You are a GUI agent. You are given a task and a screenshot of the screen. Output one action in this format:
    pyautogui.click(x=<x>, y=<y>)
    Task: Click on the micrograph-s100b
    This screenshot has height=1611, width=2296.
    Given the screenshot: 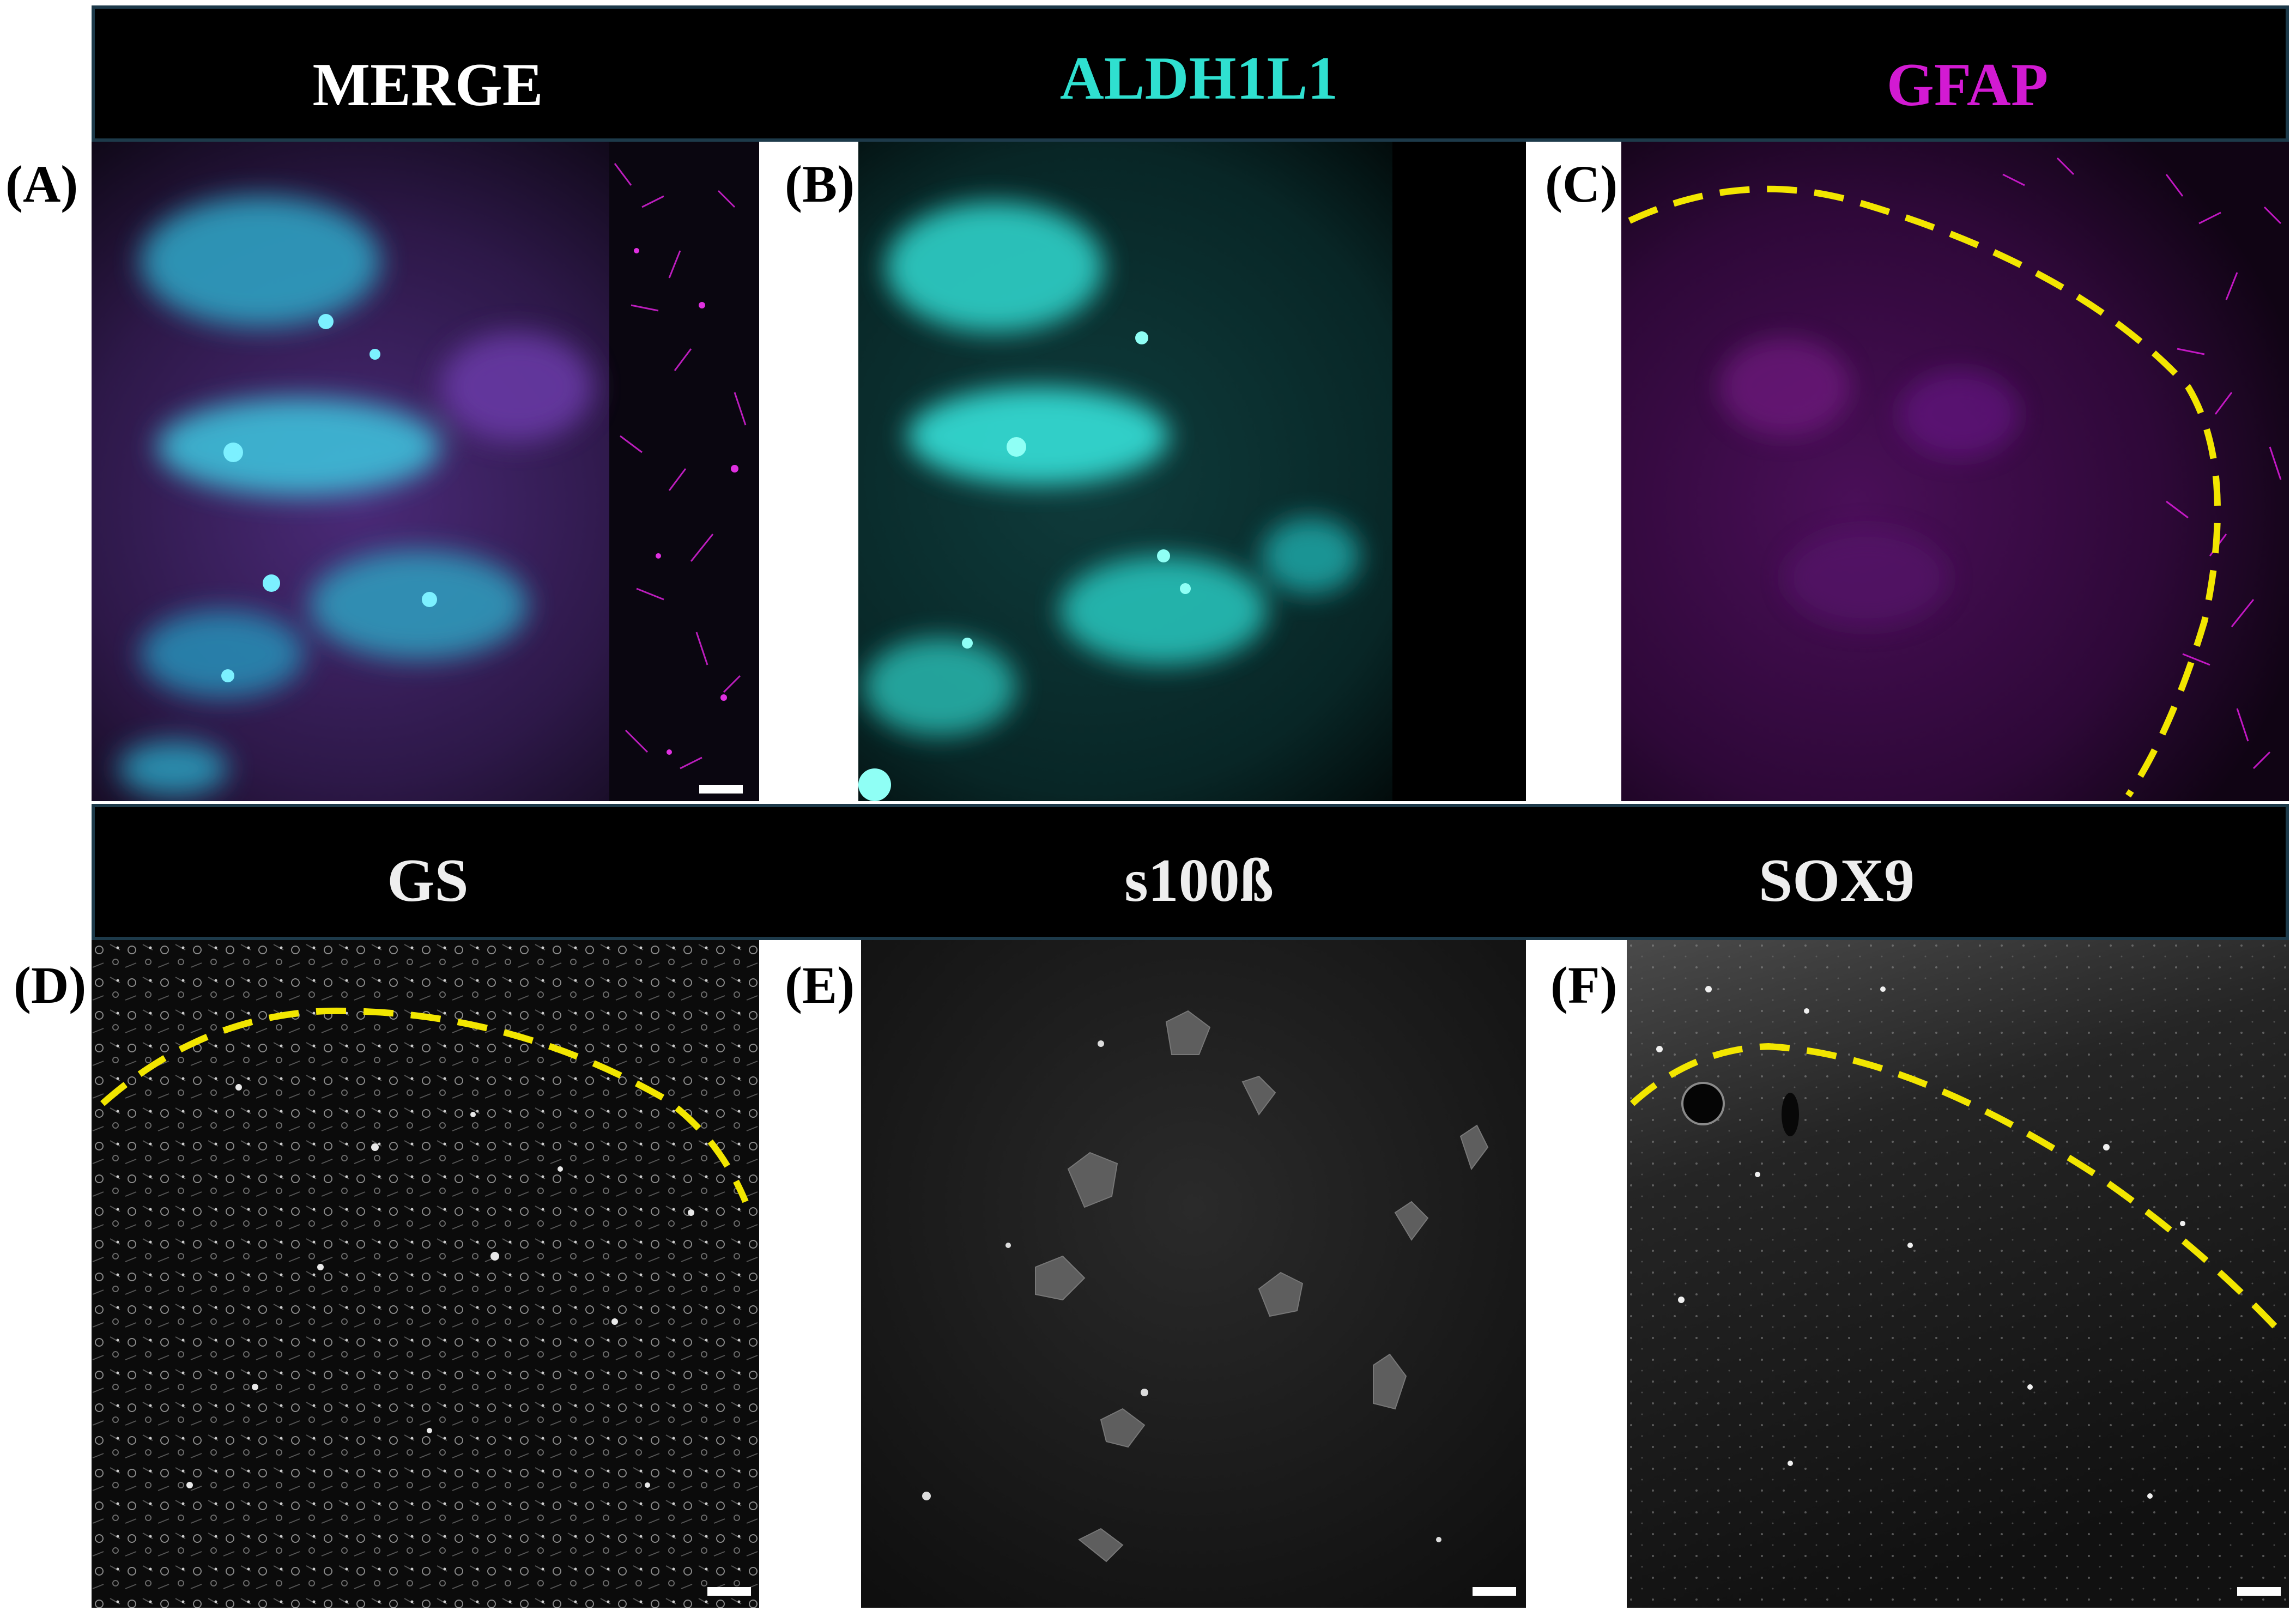 What is the action you would take?
    pyautogui.click(x=1193, y=1274)
    